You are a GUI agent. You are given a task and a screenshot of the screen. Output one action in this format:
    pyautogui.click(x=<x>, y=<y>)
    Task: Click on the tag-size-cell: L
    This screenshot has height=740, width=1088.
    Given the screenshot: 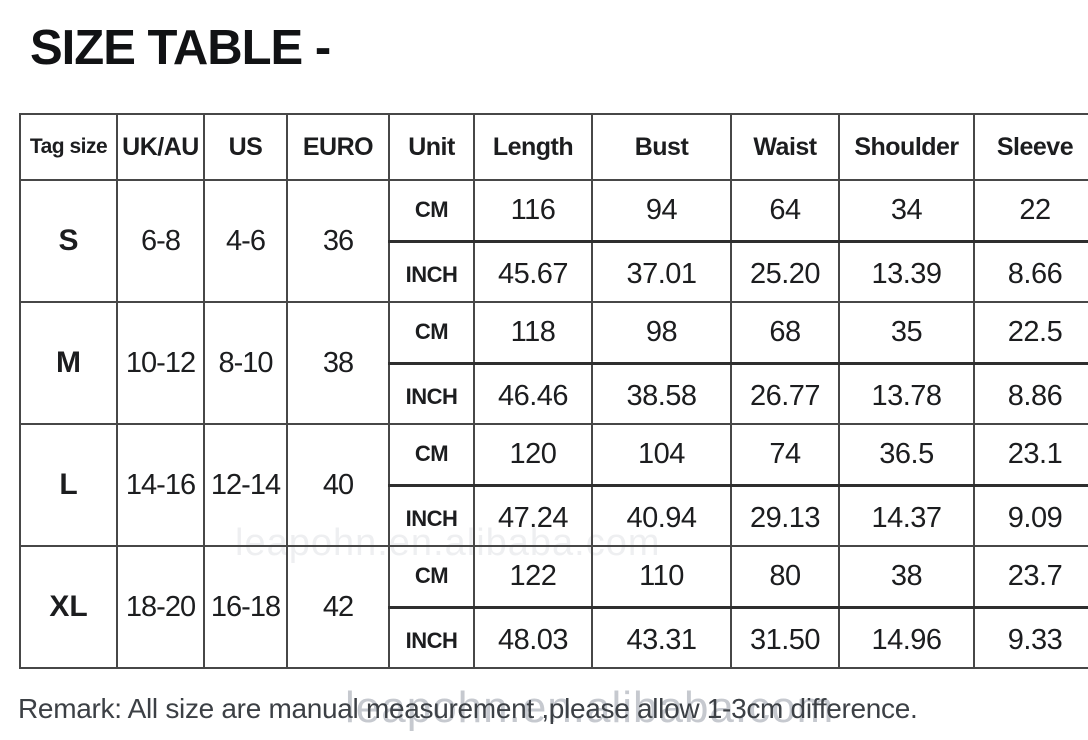 What is the action you would take?
    pyautogui.click(x=68, y=485)
    